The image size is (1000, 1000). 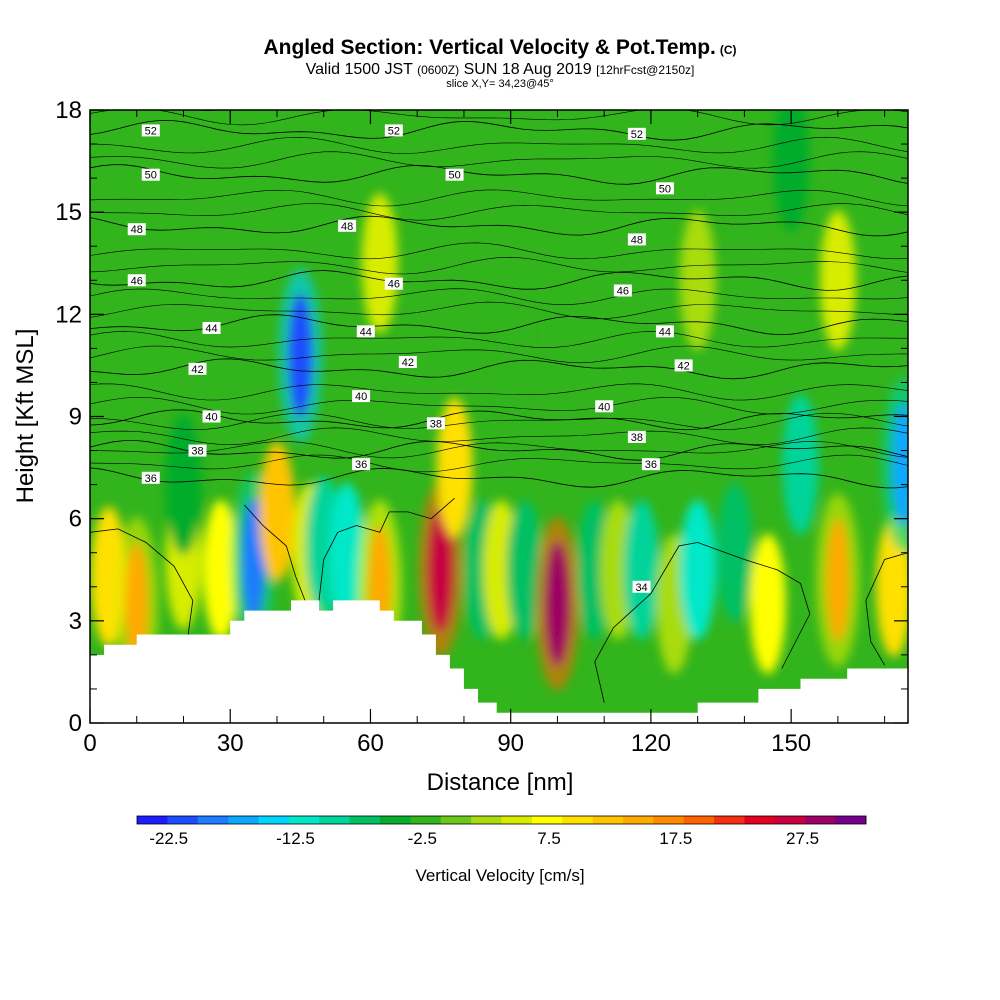 What do you see at coordinates (791, 743) in the screenshot?
I see `x-tick-label: 150` at bounding box center [791, 743].